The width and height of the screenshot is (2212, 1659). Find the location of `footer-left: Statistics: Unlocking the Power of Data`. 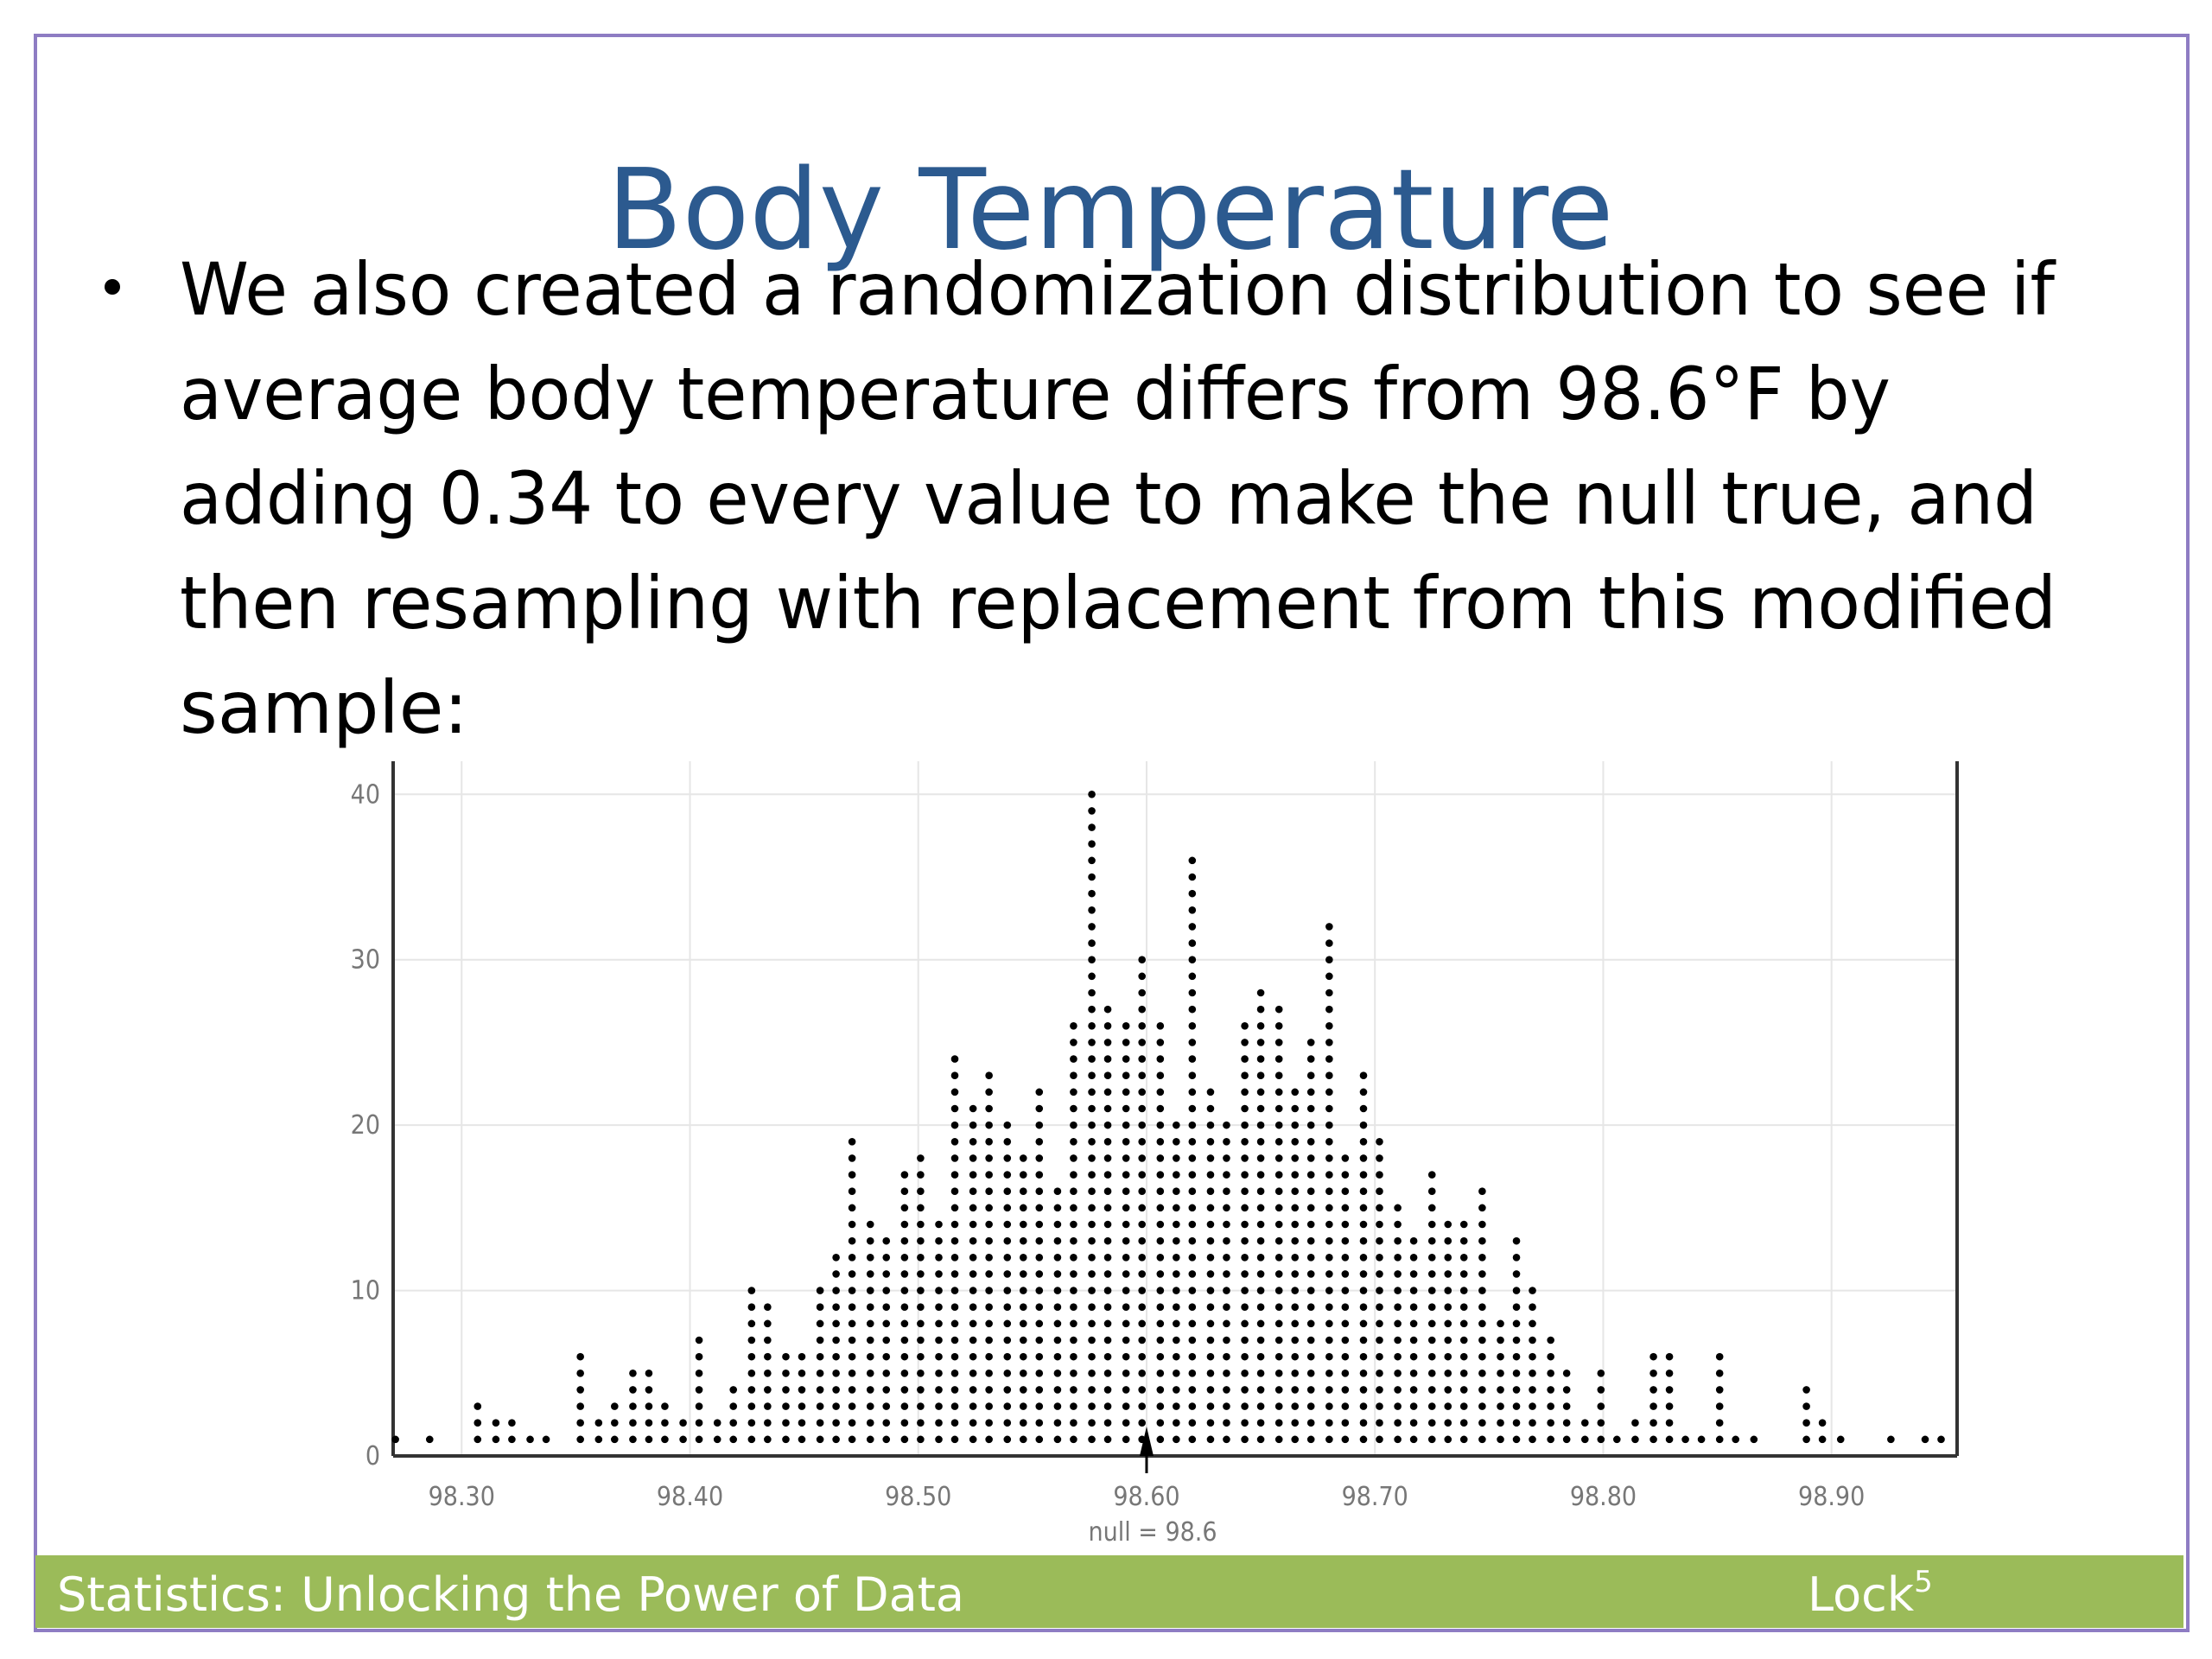

footer-left: Statistics: Unlocking the Power of Data is located at coordinates (510, 1594).